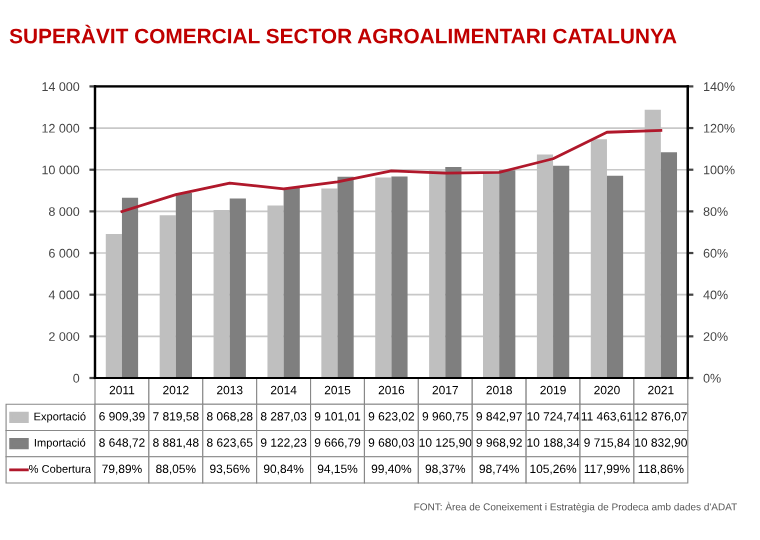 The width and height of the screenshot is (760, 540). I want to click on line-series, so click(391, 171).